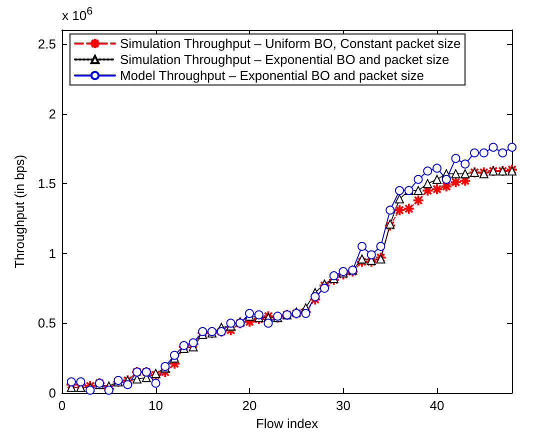  I want to click on x-axis-title: Flow index, so click(287, 423).